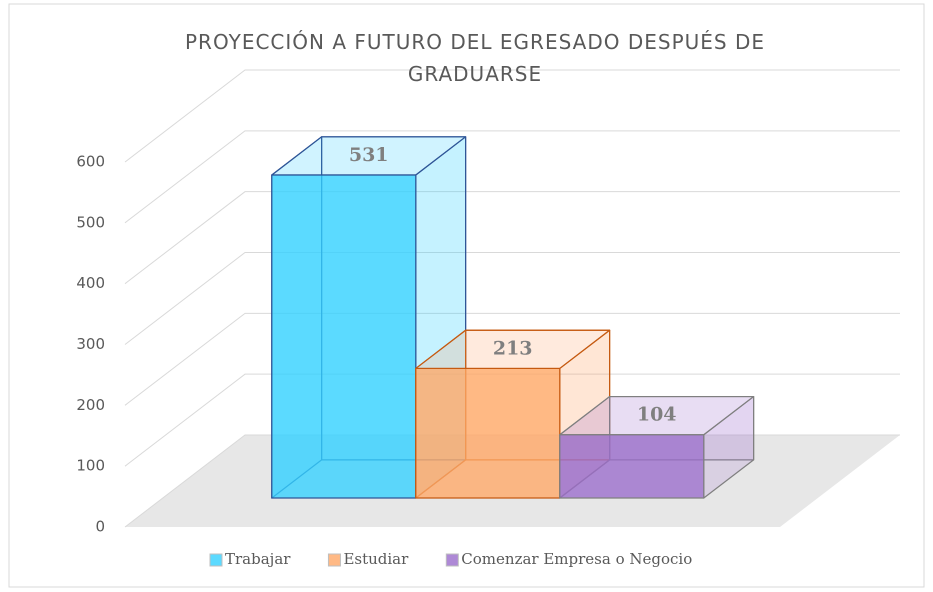  I want to click on data-label: 104, so click(657, 415).